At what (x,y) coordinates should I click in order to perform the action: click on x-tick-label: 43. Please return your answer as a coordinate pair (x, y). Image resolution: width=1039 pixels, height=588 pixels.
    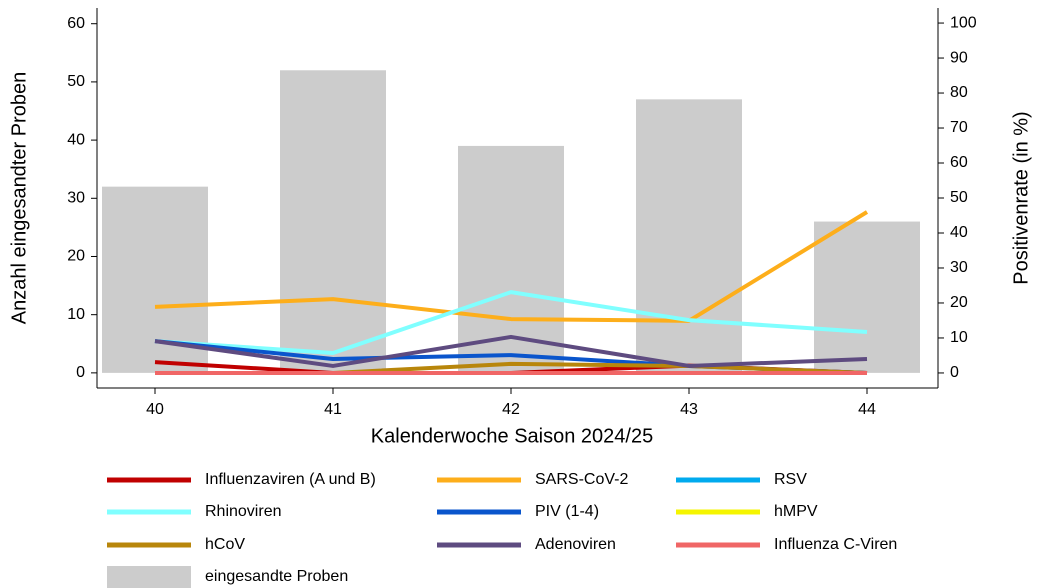
    Looking at the image, I should click on (689, 409).